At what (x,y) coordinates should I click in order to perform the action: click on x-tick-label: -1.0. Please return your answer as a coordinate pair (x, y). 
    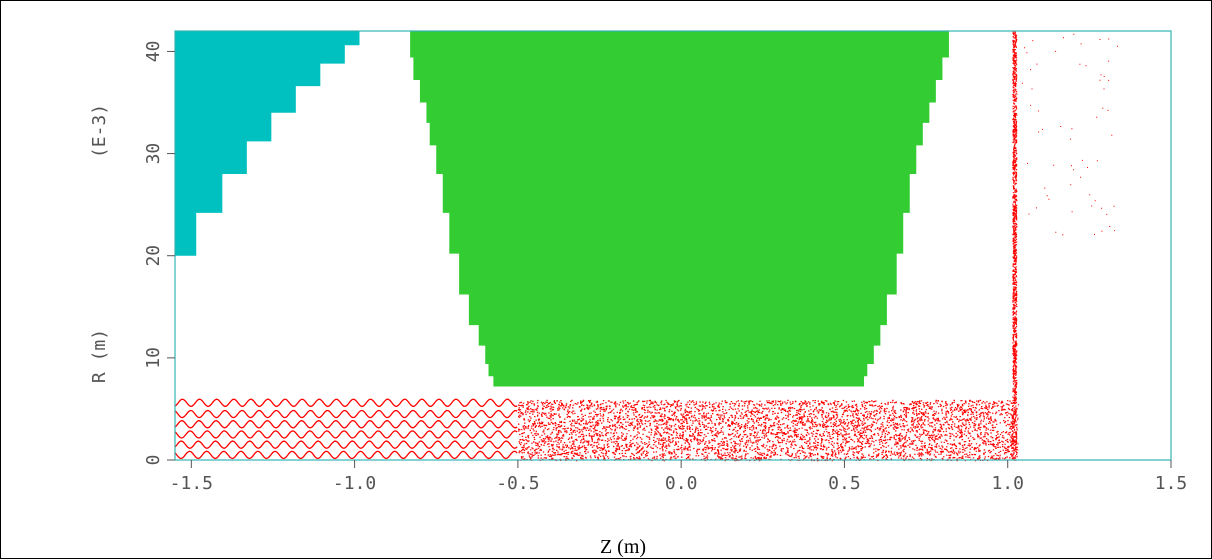
    Looking at the image, I should click on (354, 483).